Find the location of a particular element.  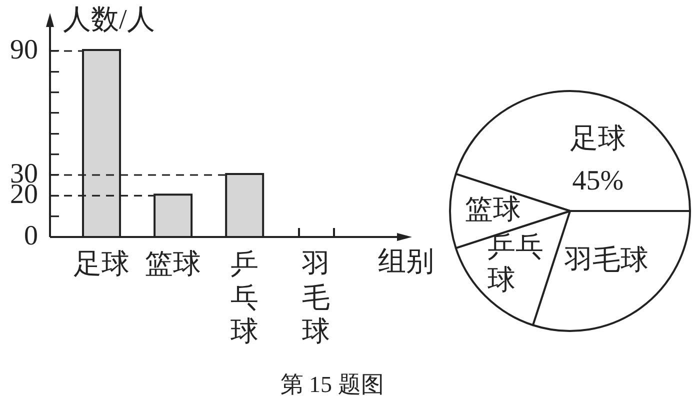

data-label: 45% is located at coordinates (598, 181).